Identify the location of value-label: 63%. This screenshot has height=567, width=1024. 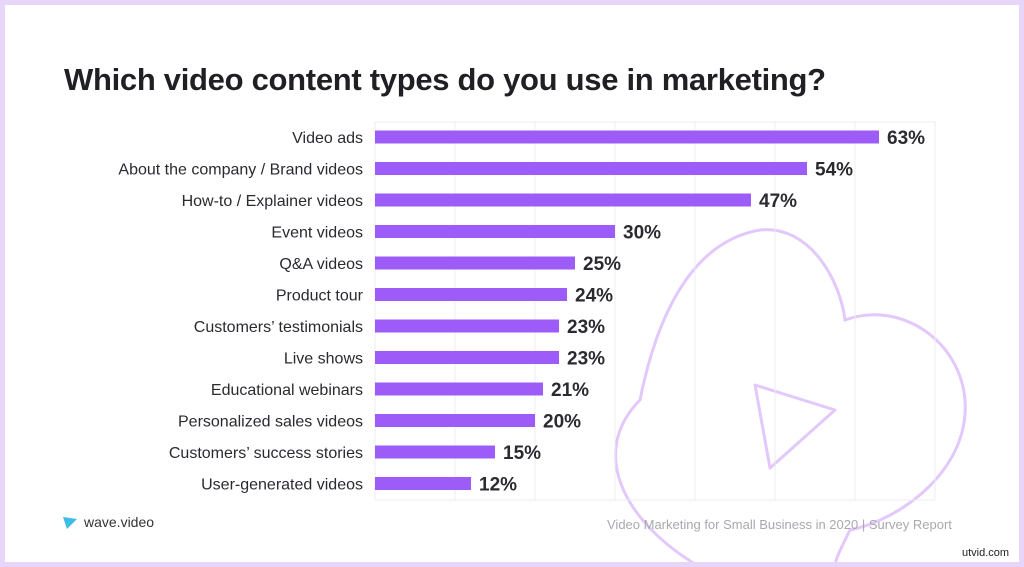
(906, 138).